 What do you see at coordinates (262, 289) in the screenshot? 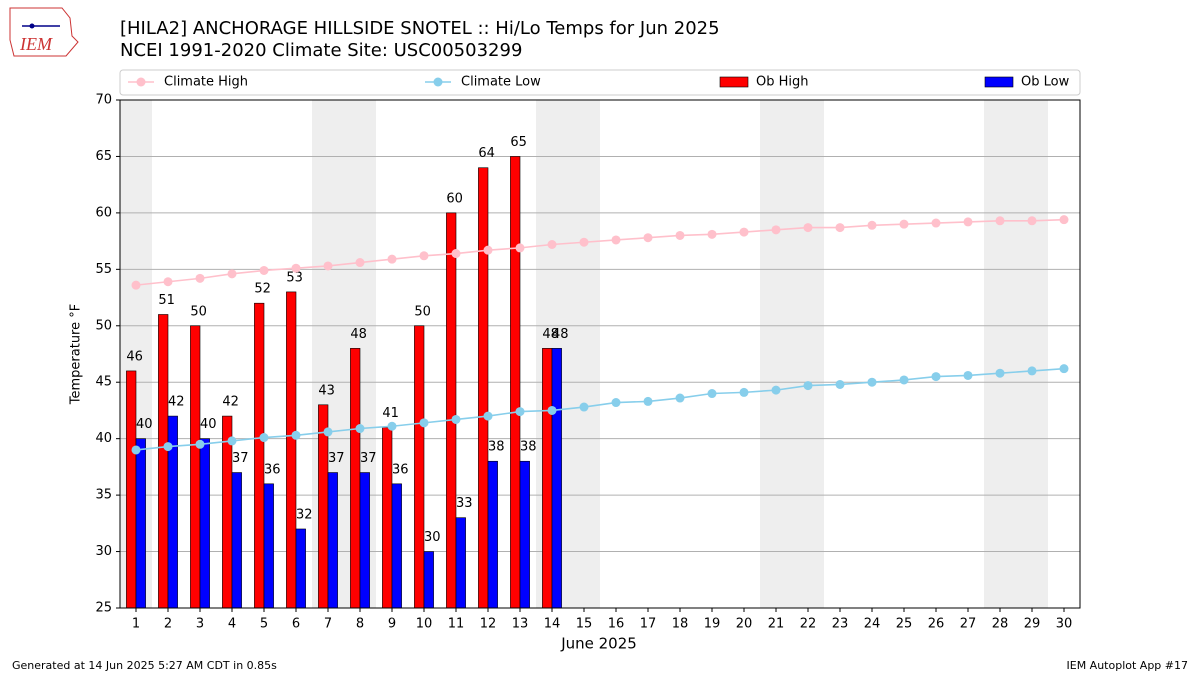
I see `bar-value-label: 52` at bounding box center [262, 289].